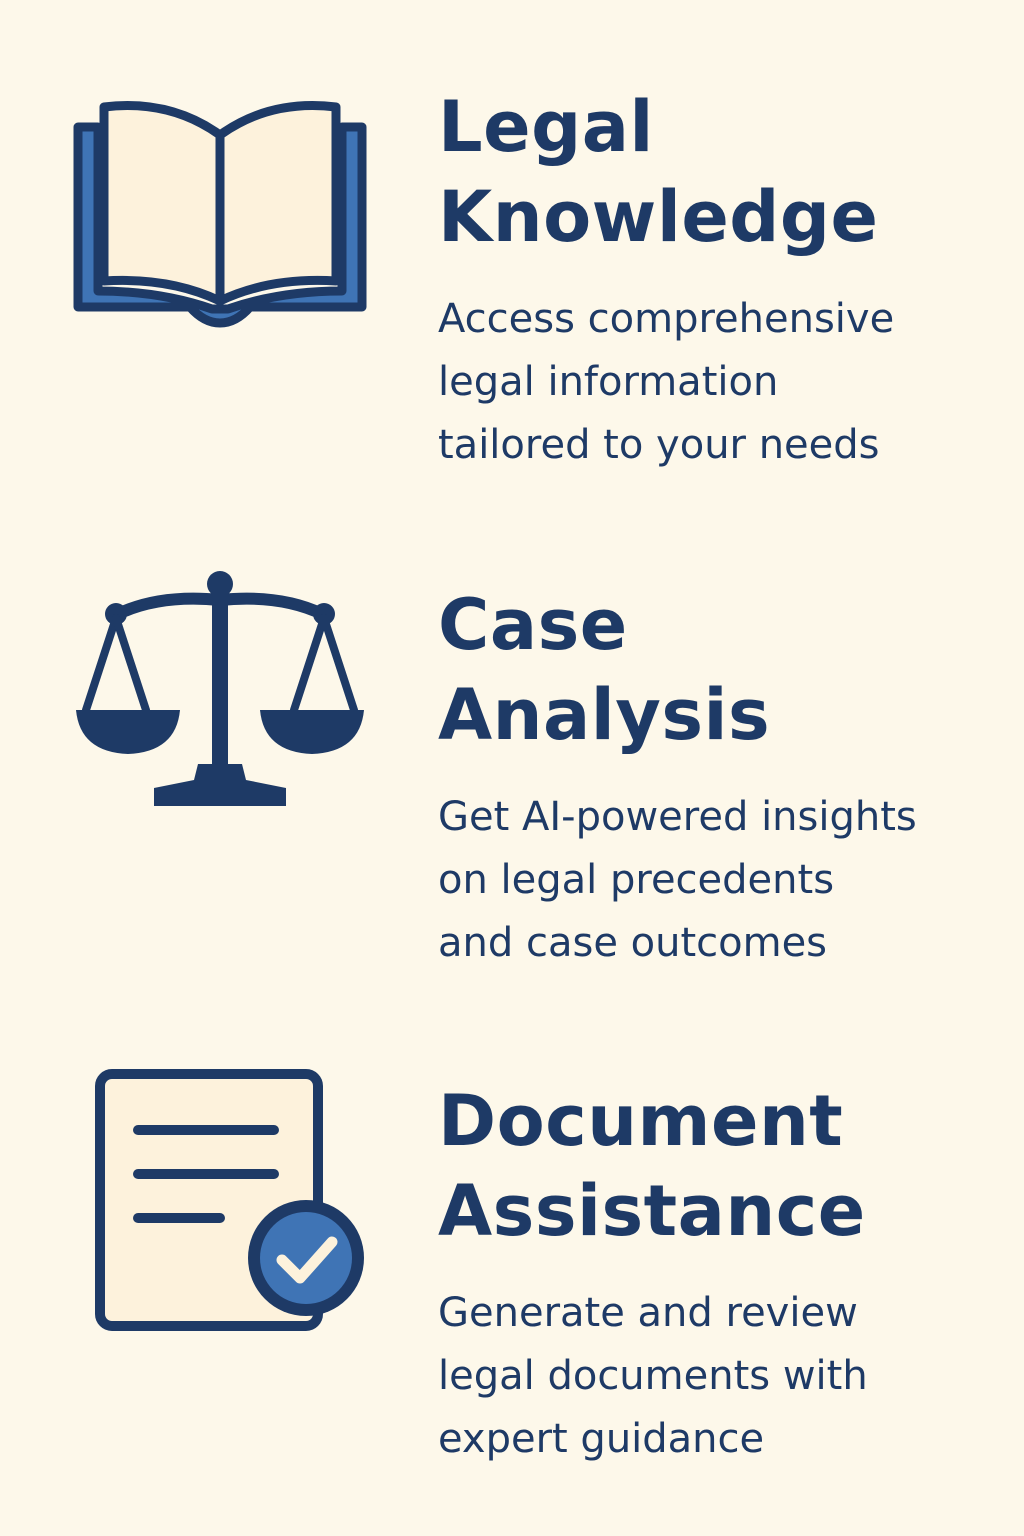  I want to click on description-line: tailored to your needs, so click(659, 445).